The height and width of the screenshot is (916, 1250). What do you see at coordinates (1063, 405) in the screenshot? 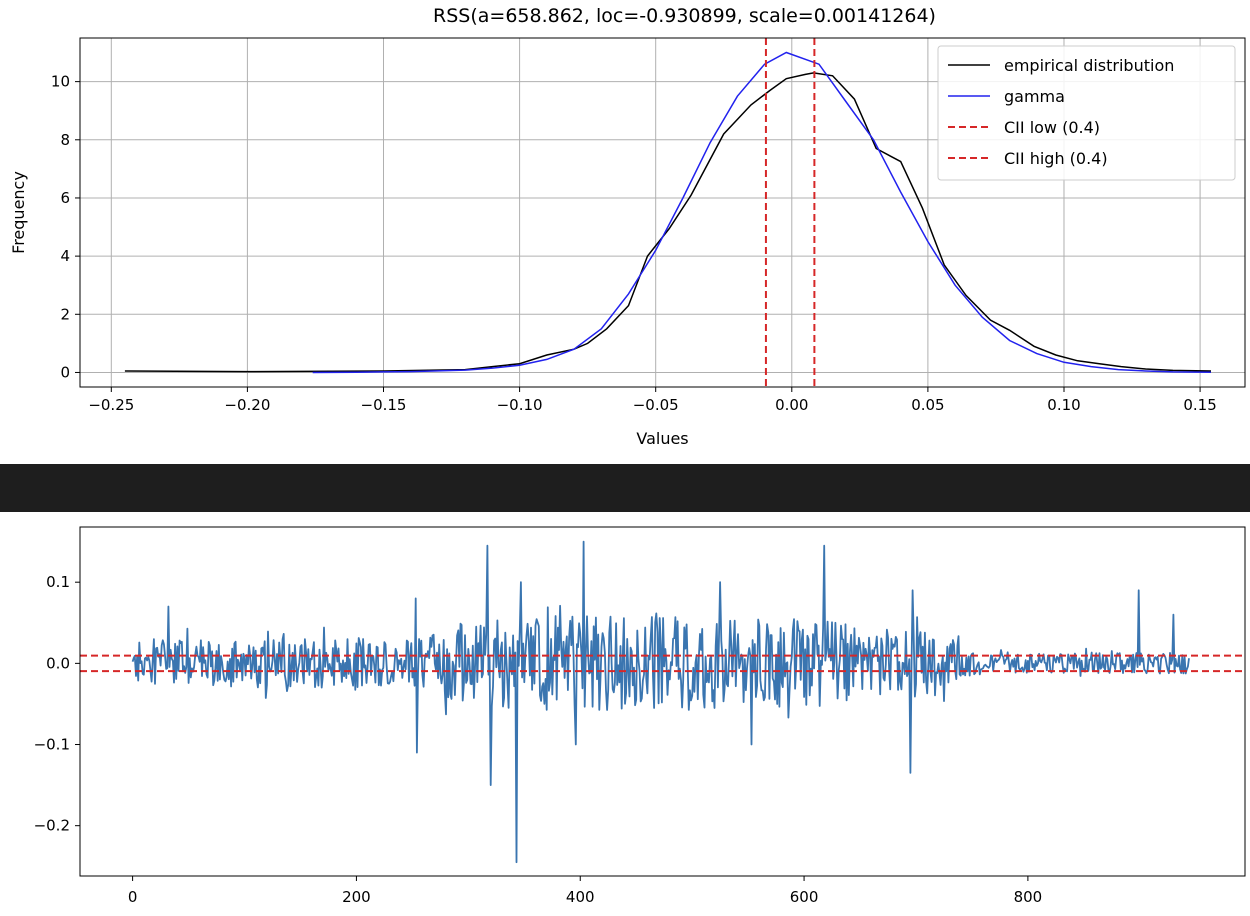
I see `x-tick-label: 0.10` at bounding box center [1063, 405].